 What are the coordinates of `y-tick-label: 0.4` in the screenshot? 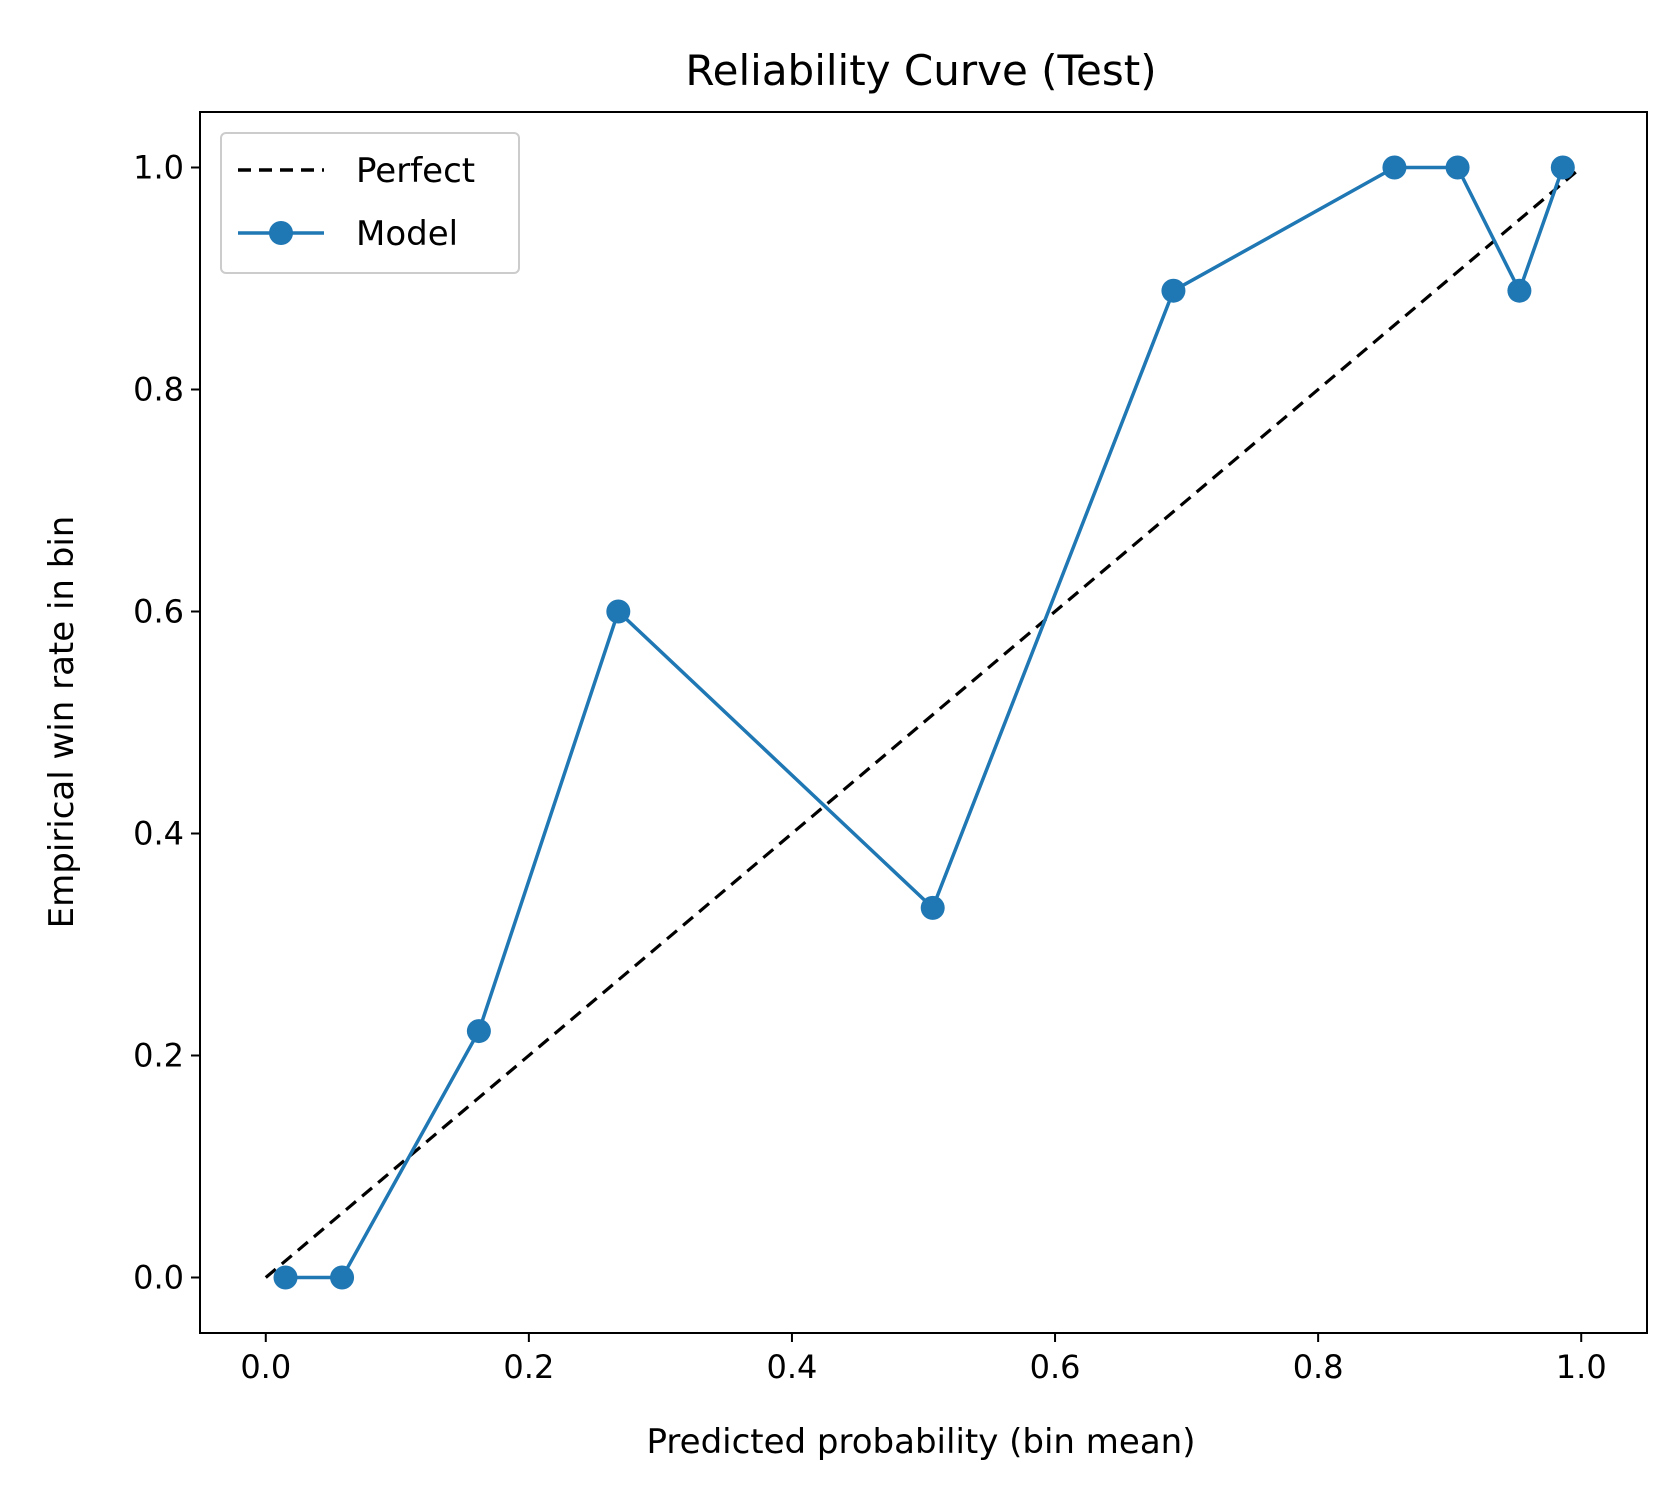 It's located at (158, 834).